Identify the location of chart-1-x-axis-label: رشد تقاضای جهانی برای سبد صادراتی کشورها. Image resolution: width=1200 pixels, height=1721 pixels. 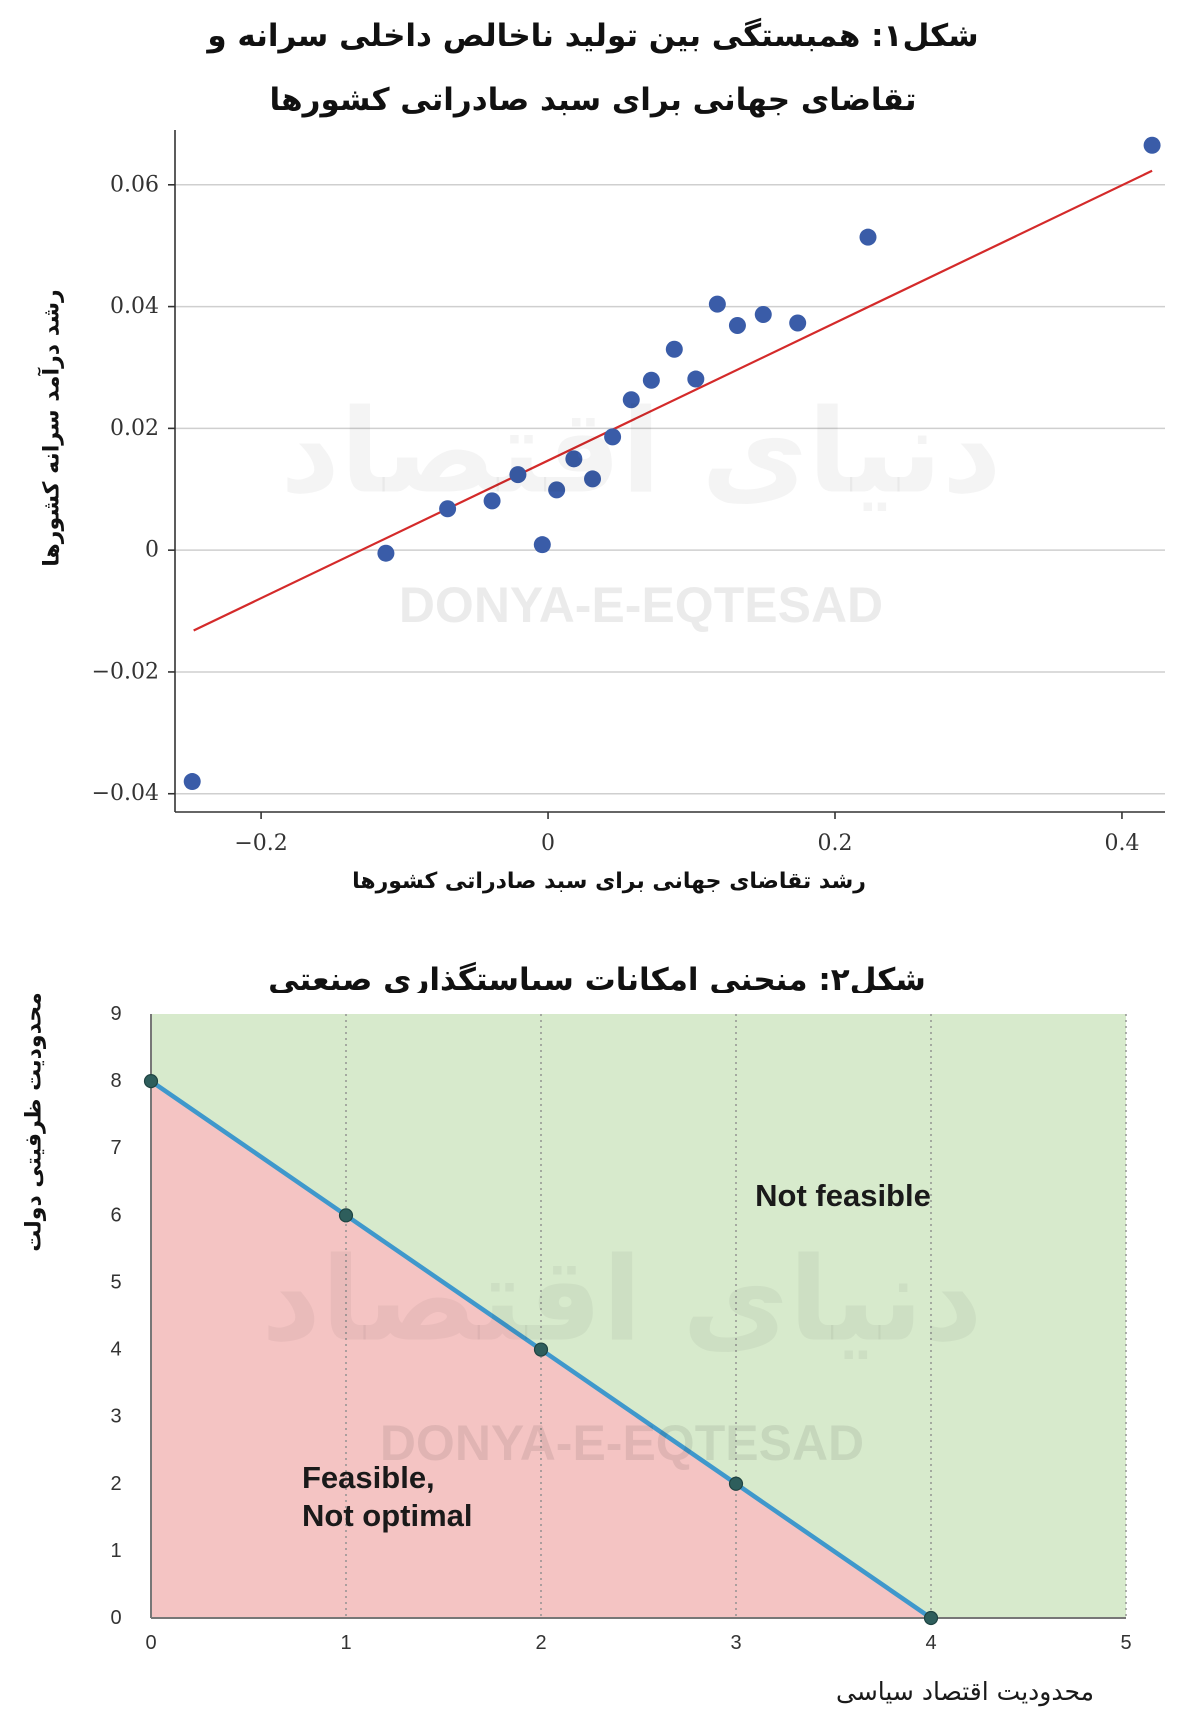
(609, 881).